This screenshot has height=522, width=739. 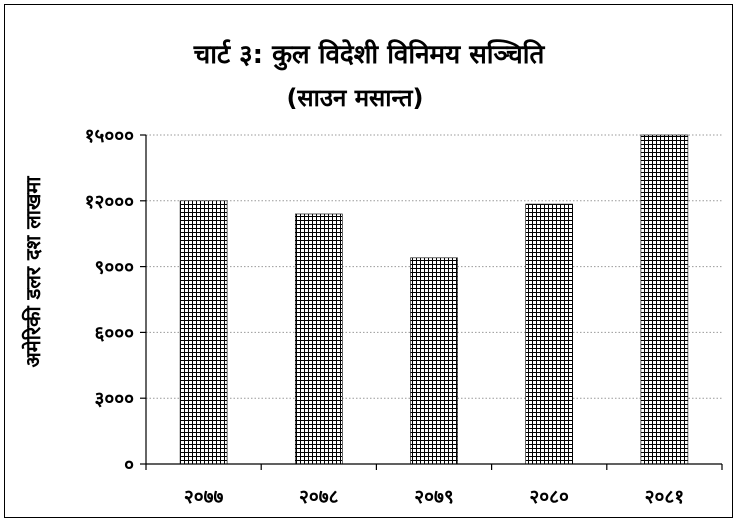 I want to click on y-tick-label: ०, so click(x=129, y=465).